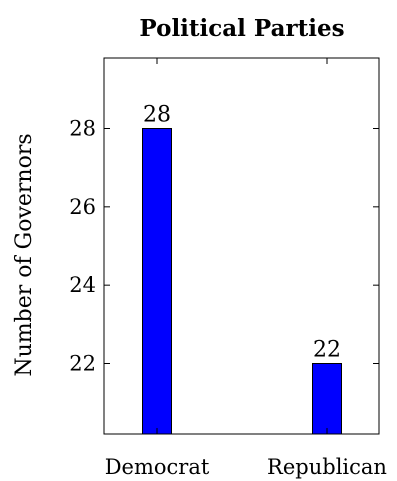  Describe the element at coordinates (327, 467) in the screenshot. I see `x-tick-label-republican: Republican` at that location.